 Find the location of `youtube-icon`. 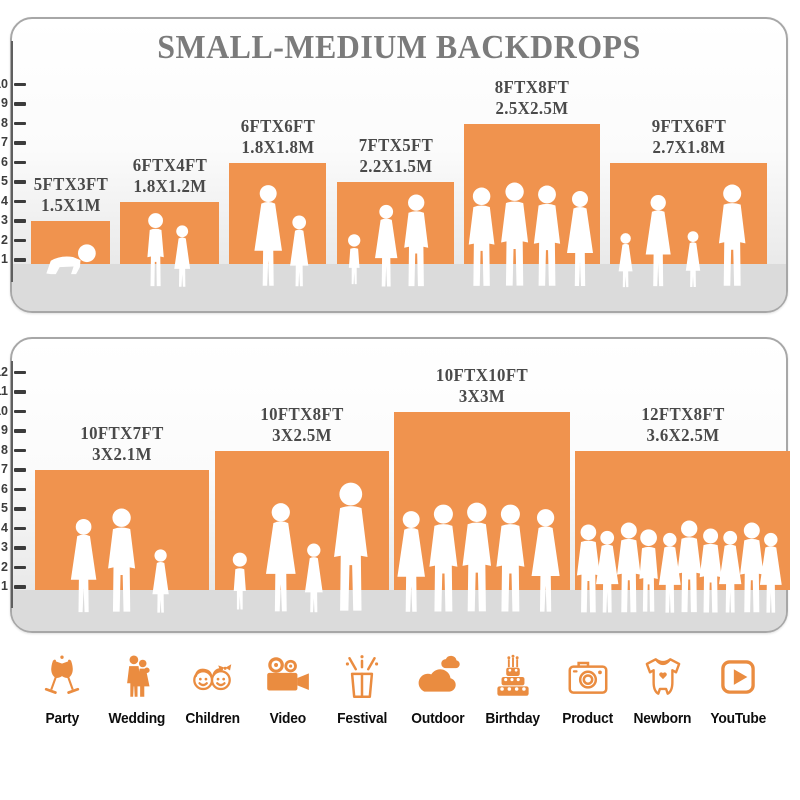

youtube-icon is located at coordinates (738, 677).